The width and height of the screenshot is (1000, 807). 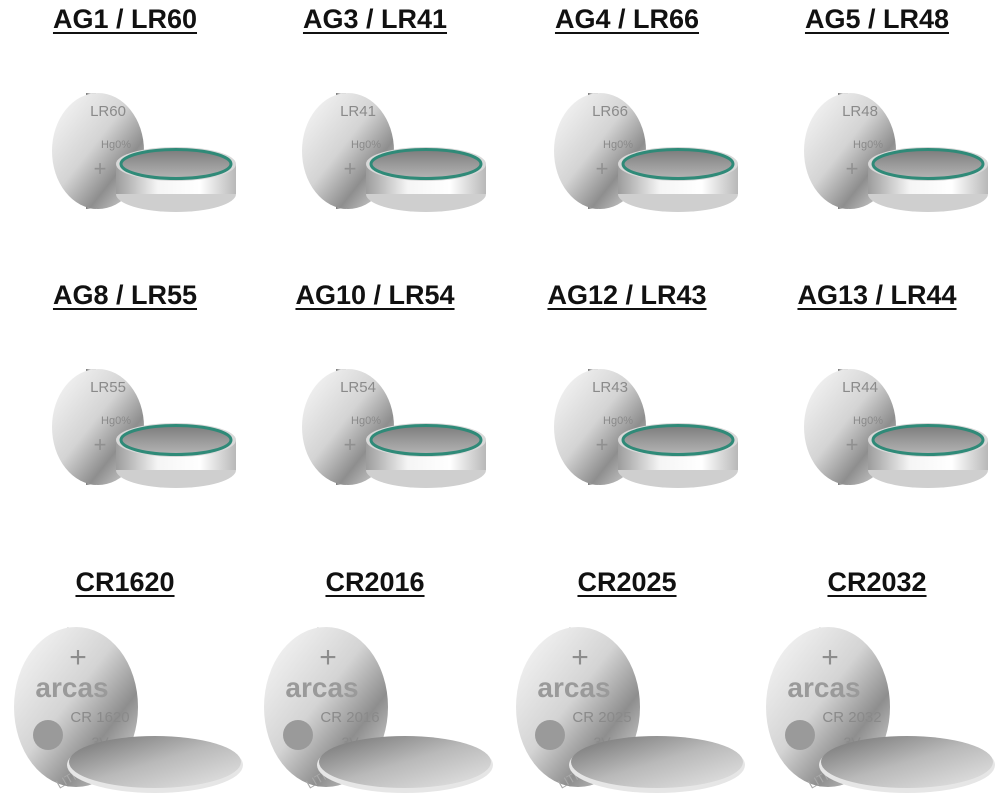 I want to click on battery-title: AG5 / LR48, so click(x=876, y=19).